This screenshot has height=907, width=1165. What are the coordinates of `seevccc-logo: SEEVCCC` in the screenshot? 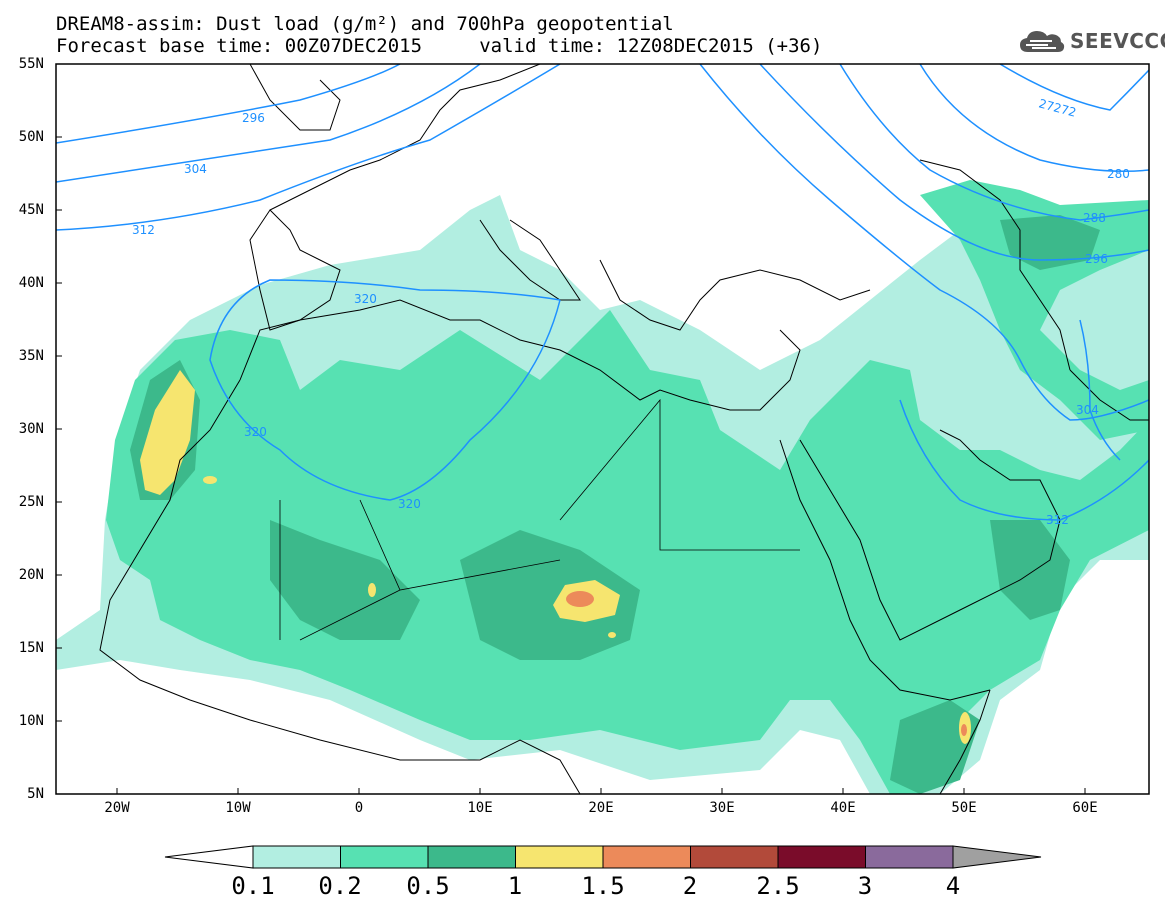 It's located at (1091, 41).